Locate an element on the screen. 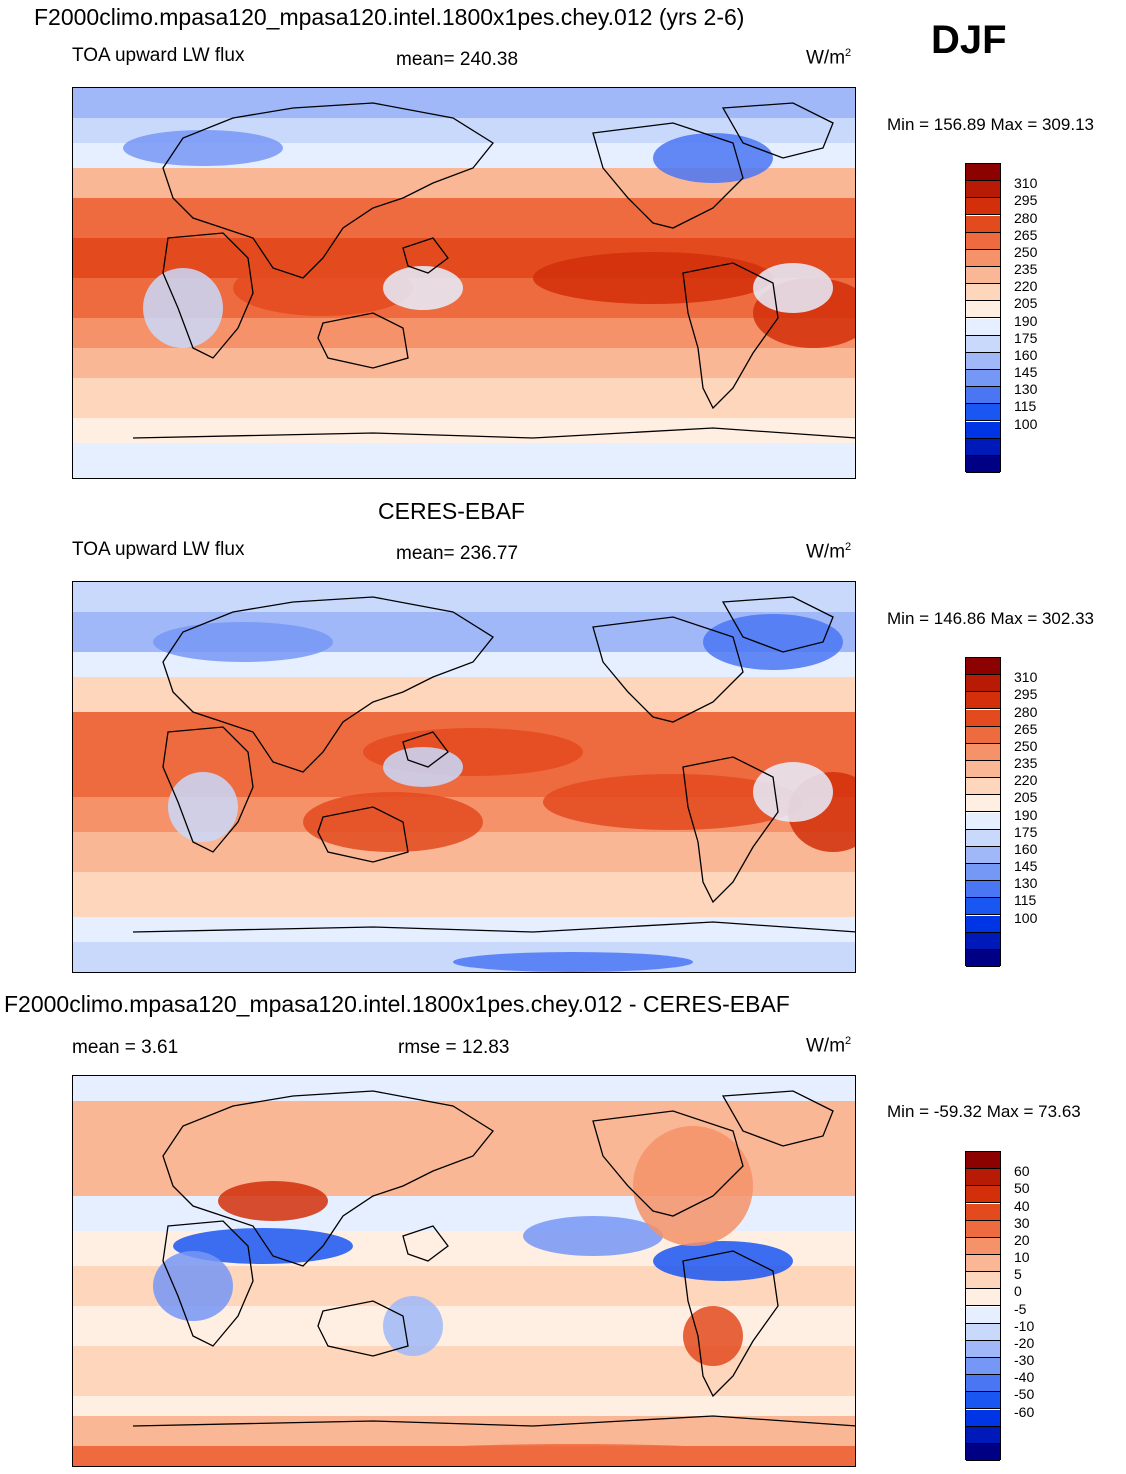 The width and height of the screenshot is (1126, 1474). colorbar-tick-label: 250 is located at coordinates (1026, 745).